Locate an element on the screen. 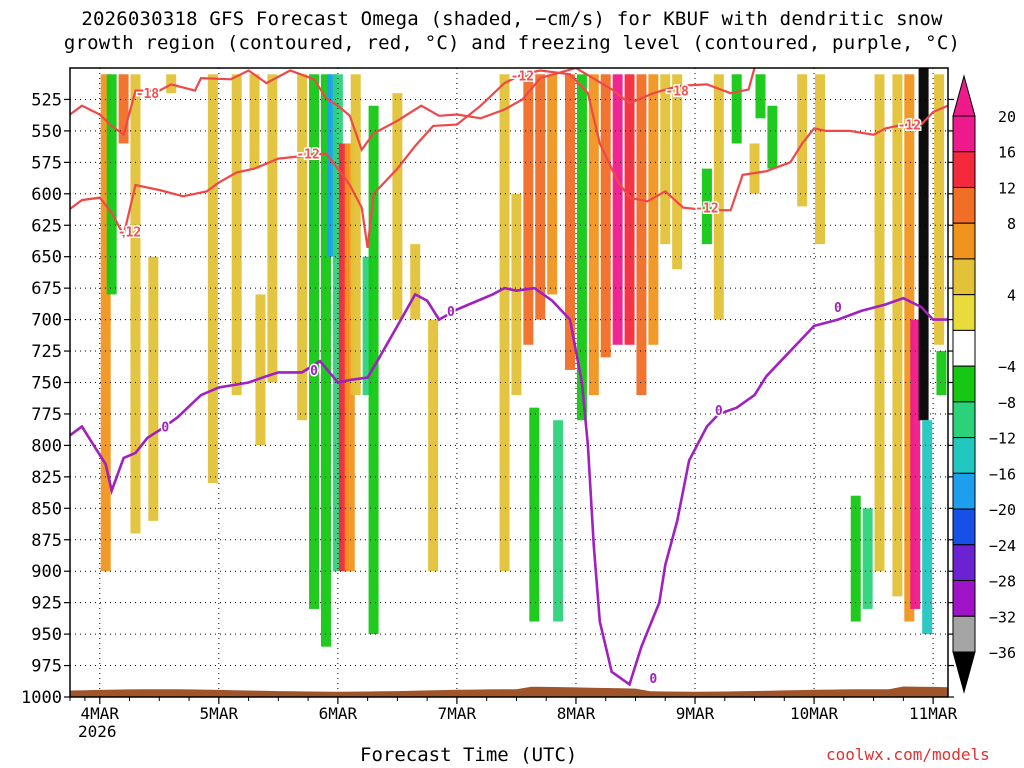  y-tick-label-575: 575 is located at coordinates (46, 163).